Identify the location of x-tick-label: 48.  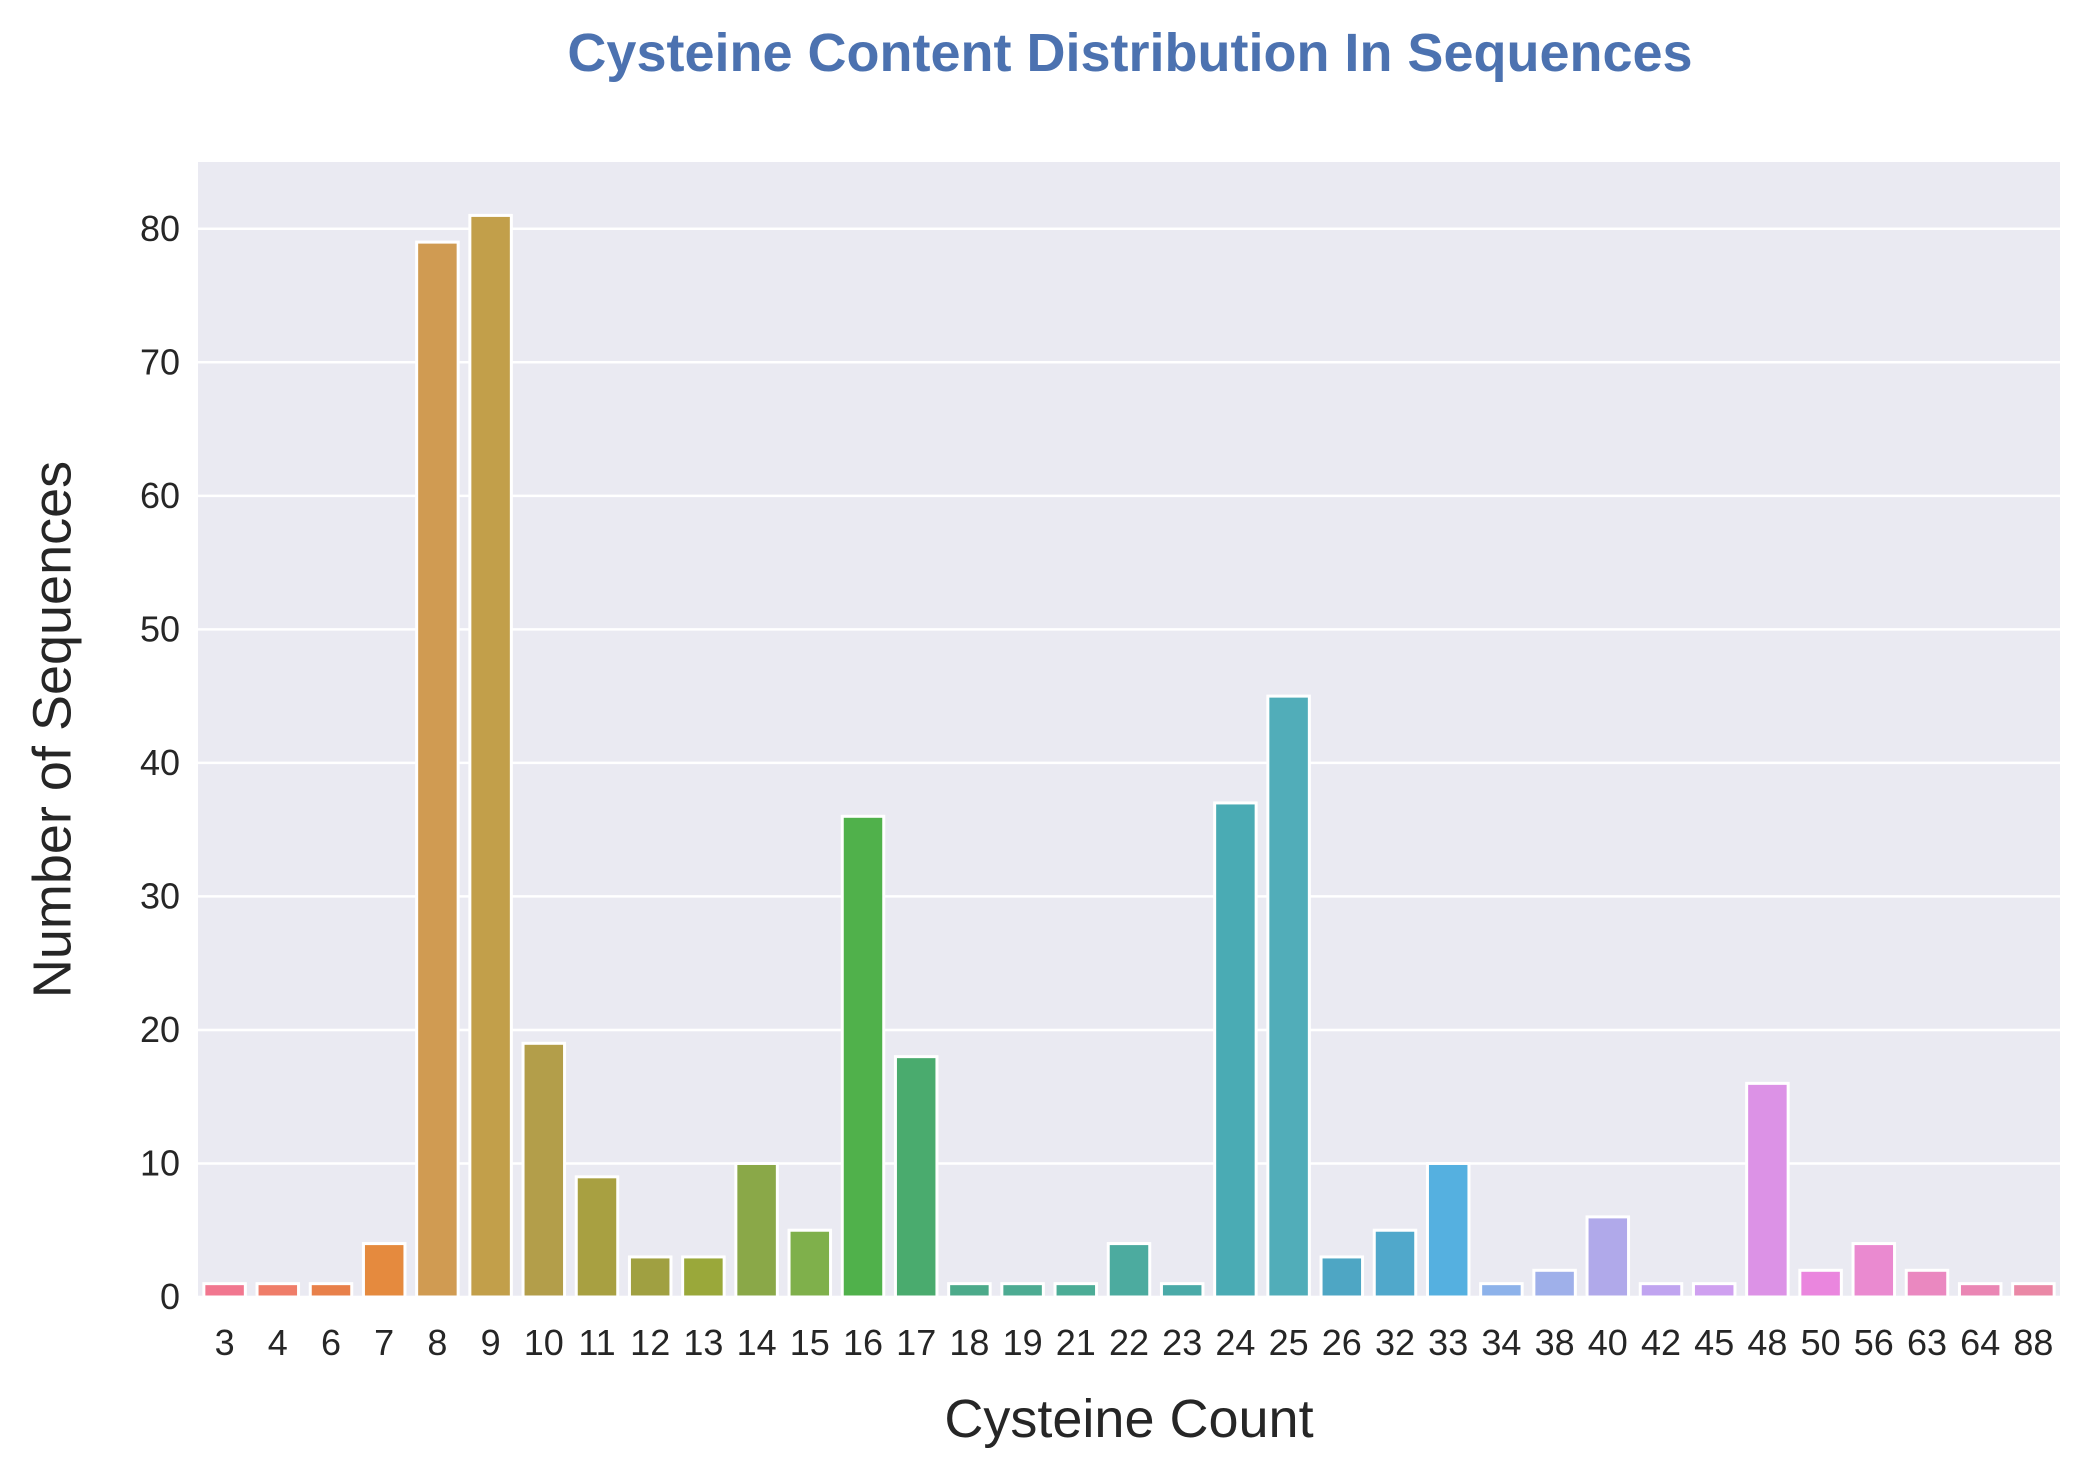
(1767, 1342).